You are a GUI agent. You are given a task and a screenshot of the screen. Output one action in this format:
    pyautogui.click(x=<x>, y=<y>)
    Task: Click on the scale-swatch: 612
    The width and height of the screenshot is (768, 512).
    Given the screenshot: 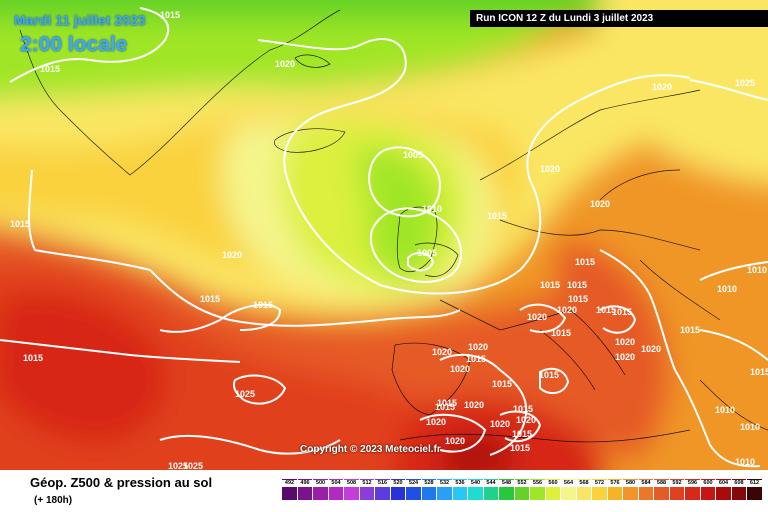 What is the action you would take?
    pyautogui.click(x=755, y=489)
    